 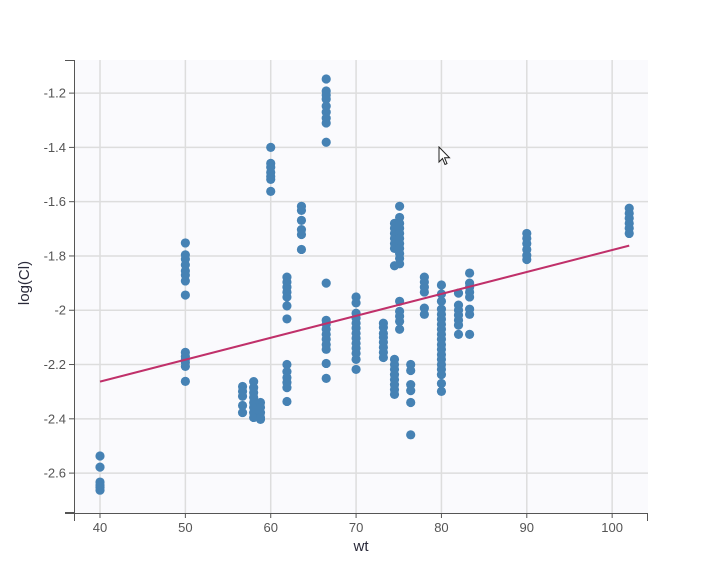 What do you see at coordinates (55, 255) in the screenshot?
I see `y-tick-label: -1.8` at bounding box center [55, 255].